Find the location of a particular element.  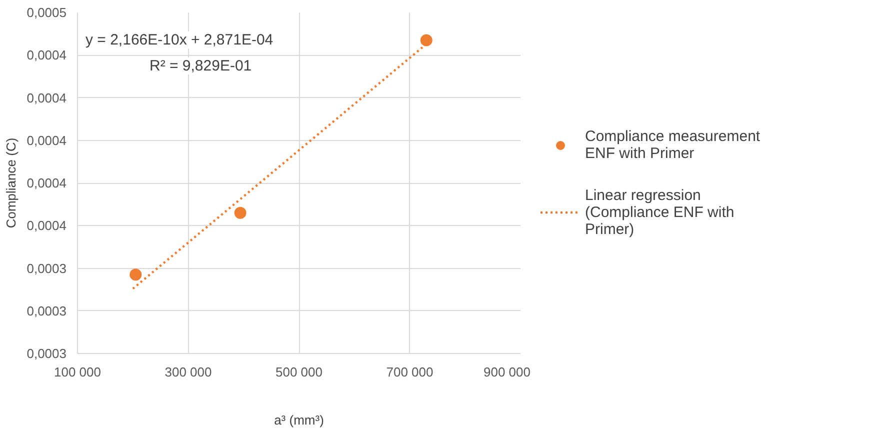

x-tick-label: 300 000 is located at coordinates (188, 372).